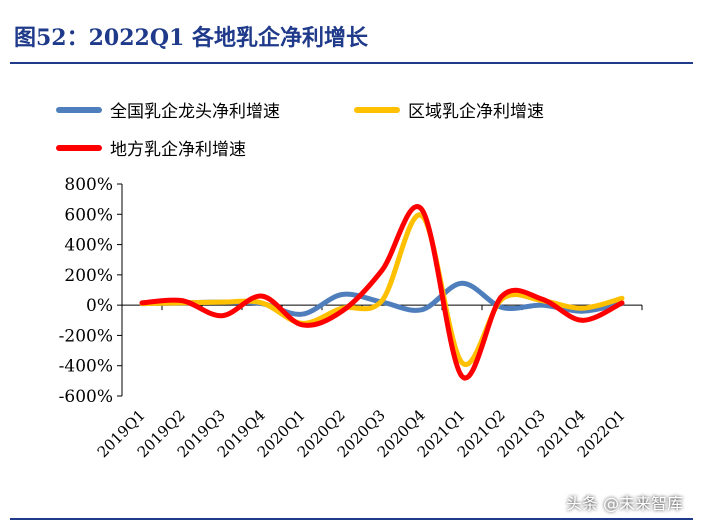 This screenshot has height=524, width=703. I want to click on watermark: 头条 @未来智库, so click(625, 503).